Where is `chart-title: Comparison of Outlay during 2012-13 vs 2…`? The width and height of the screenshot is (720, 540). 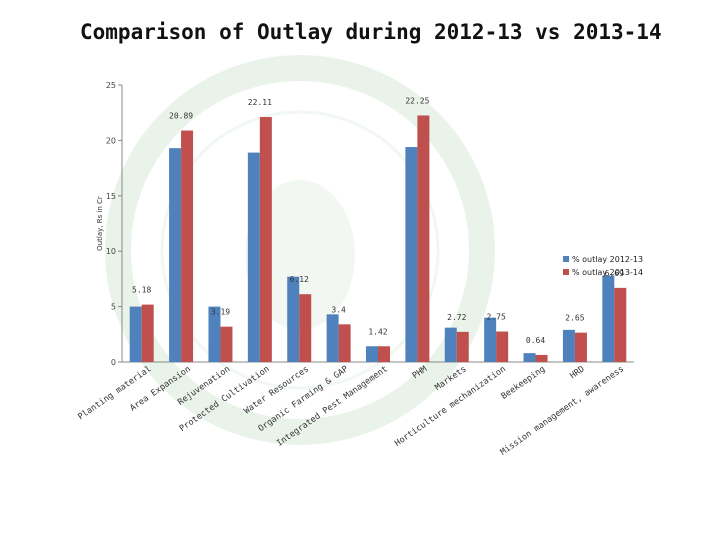
chart-title: Comparison of Outlay during 2012-13 vs 2… is located at coordinates (371, 32).